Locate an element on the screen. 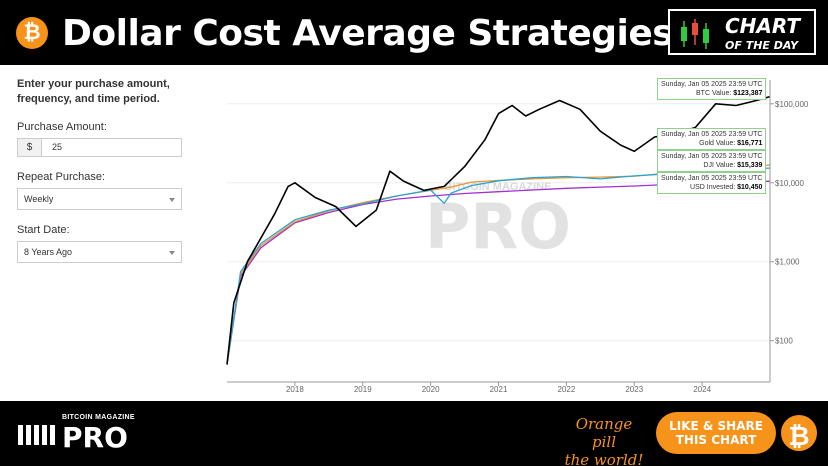 Image resolution: width=828 pixels, height=466 pixels. y-tick-label: $100 is located at coordinates (784, 341).